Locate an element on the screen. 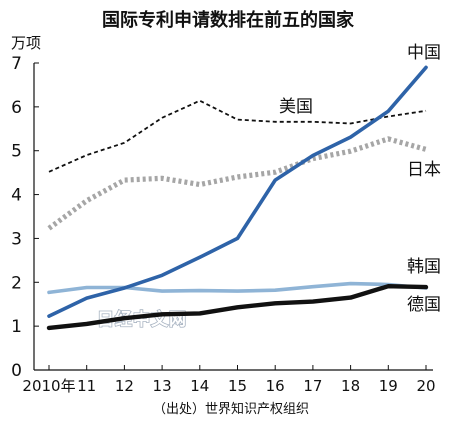  series-label: 日本 is located at coordinates (424, 170).